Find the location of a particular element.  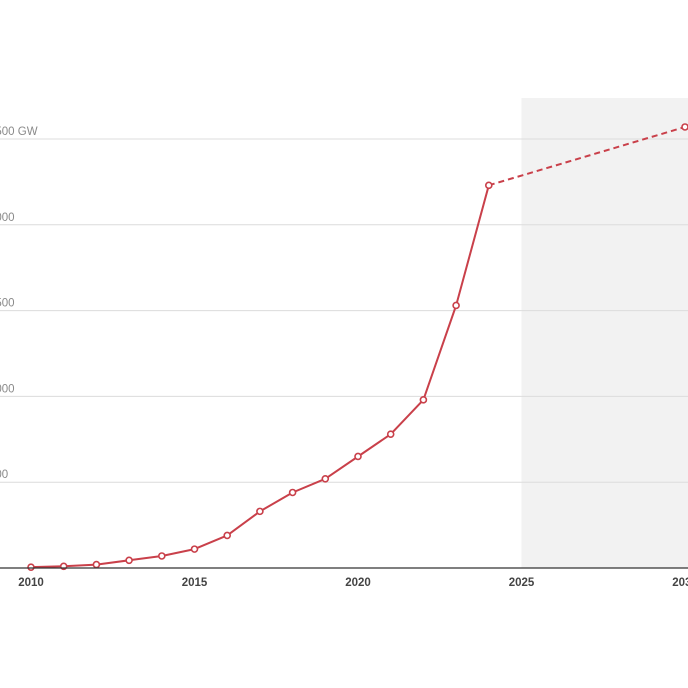

x-tick-label: 2010 is located at coordinates (31, 583).